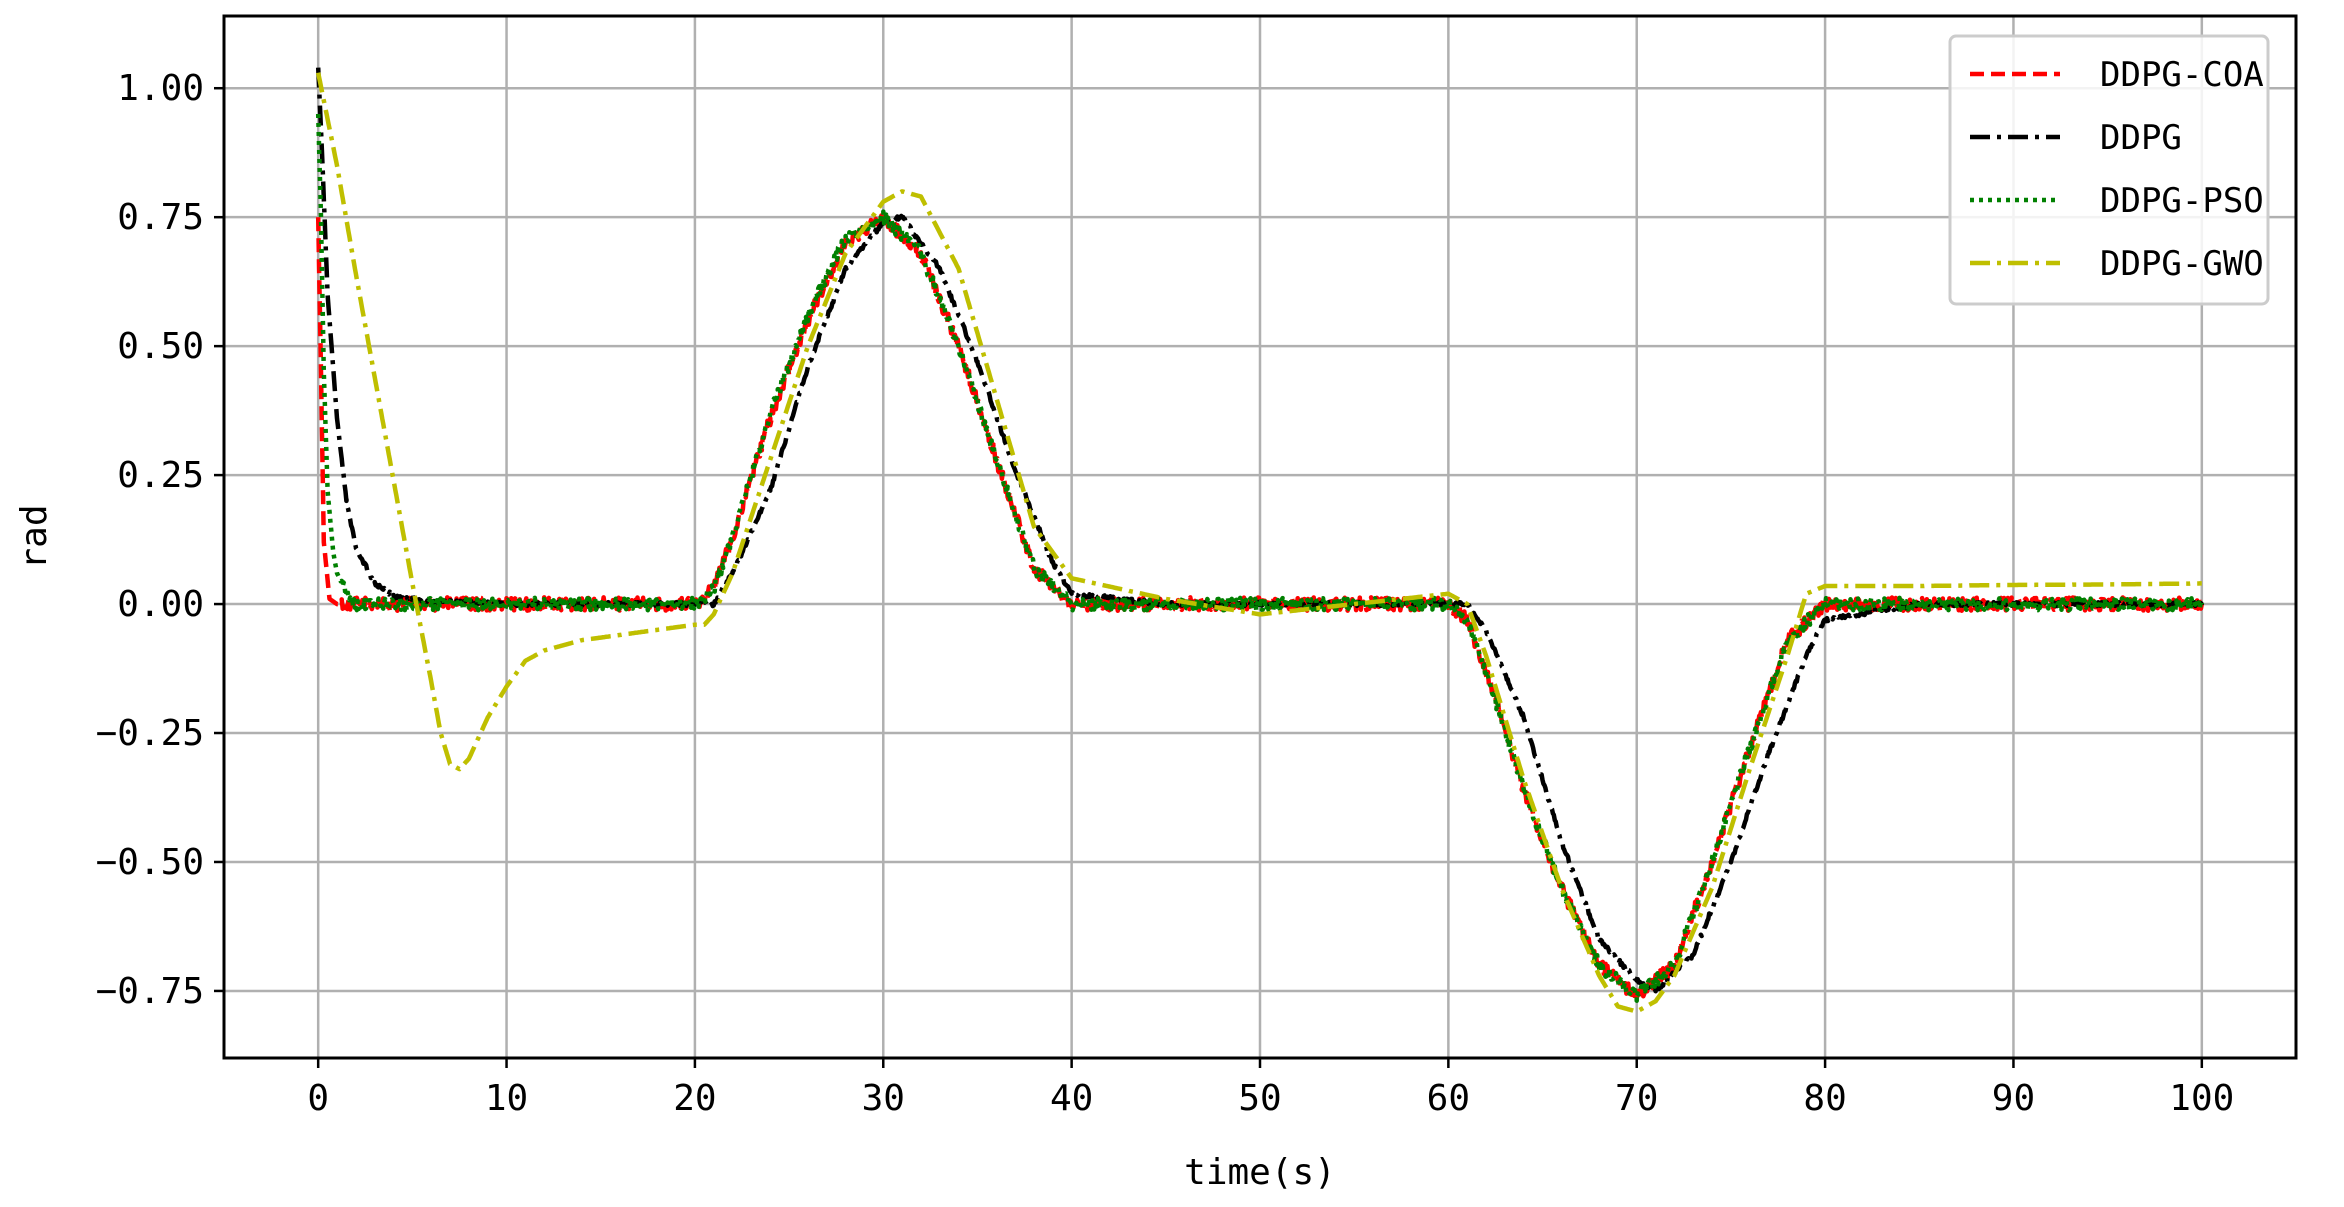 The width and height of the screenshot is (2344, 1207). I want to click on y-tick-label: 1.00, so click(160, 88).